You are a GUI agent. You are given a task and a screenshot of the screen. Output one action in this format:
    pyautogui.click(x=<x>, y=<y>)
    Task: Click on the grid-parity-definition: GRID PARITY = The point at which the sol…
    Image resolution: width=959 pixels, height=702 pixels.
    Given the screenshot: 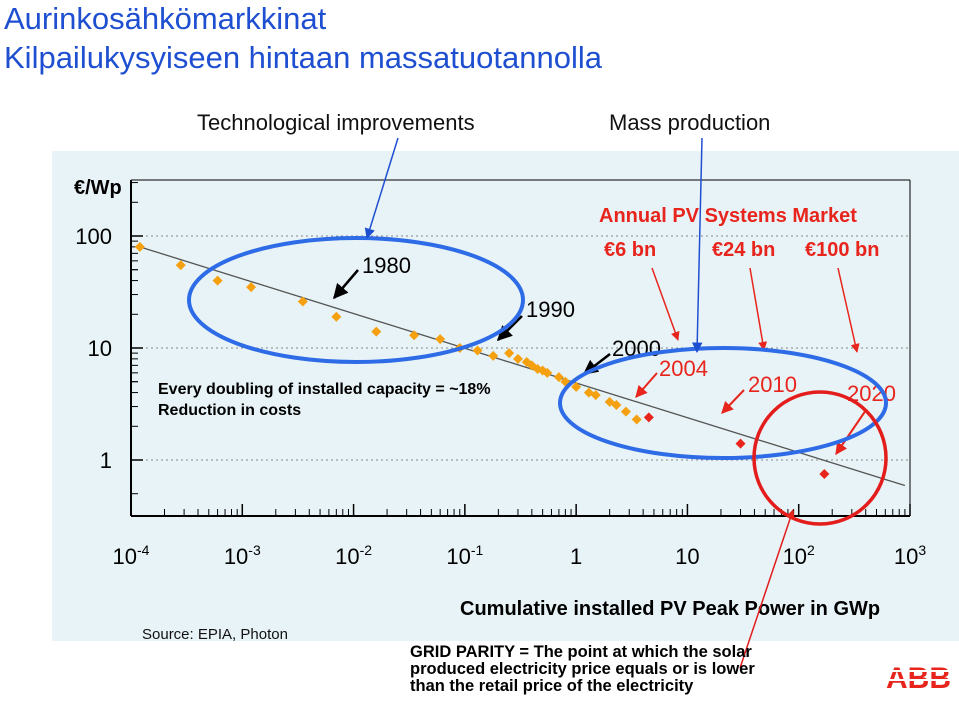 What is the action you would take?
    pyautogui.click(x=582, y=669)
    